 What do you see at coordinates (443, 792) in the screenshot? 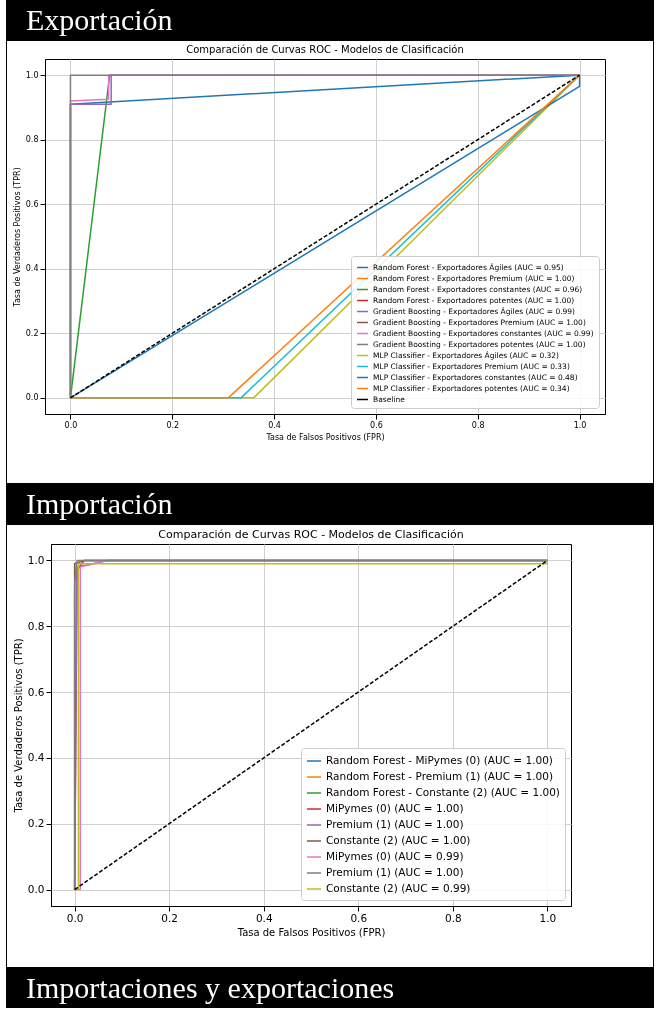
I see `legend-label: Random Forest - Constante (2) (AUC = 1.00)` at bounding box center [443, 792].